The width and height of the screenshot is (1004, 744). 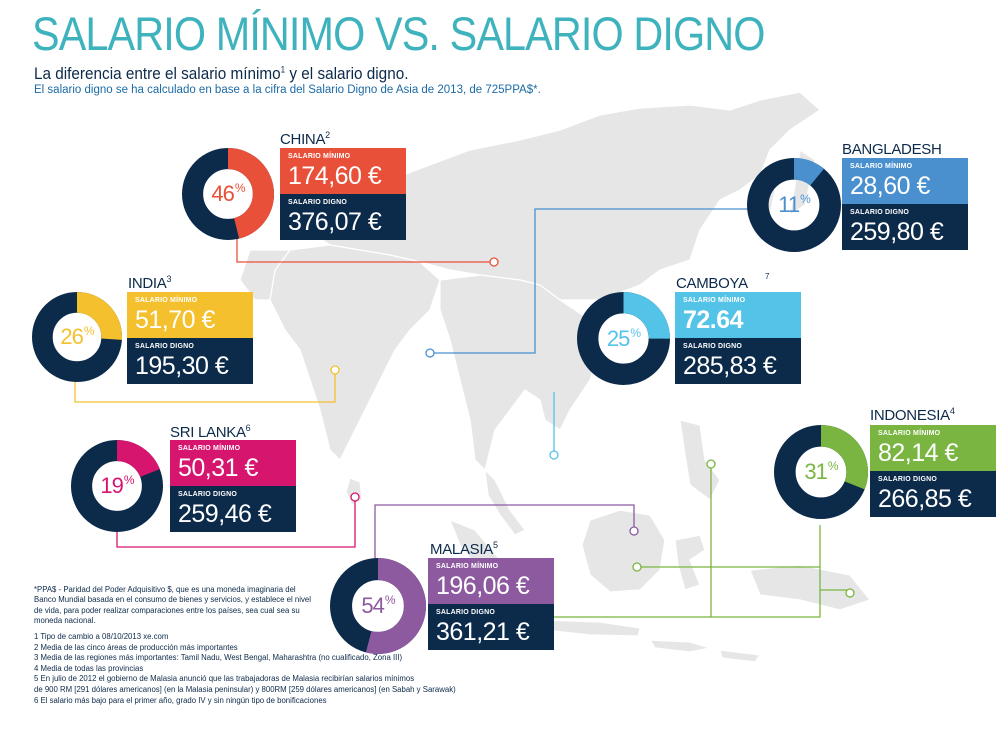 I want to click on living-wage-panel: SALARIO DIGNO 285,83 €, so click(x=738, y=361).